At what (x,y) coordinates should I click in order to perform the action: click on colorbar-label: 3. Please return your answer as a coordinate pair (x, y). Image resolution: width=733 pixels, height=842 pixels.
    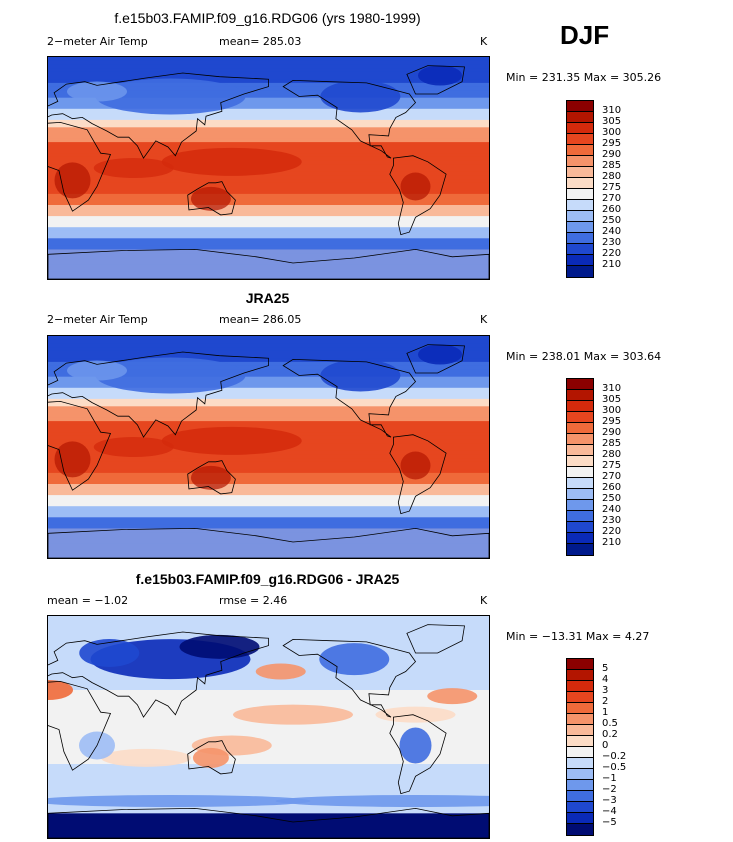
    Looking at the image, I should click on (605, 690).